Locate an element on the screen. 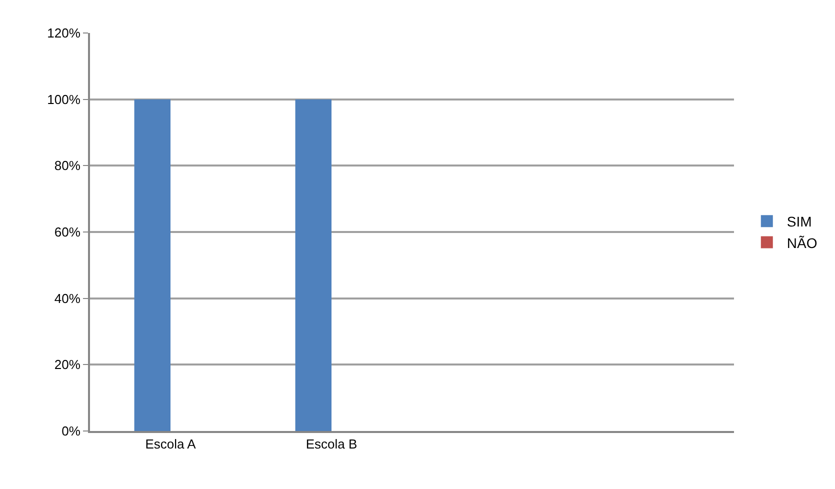  y-tick-label: 100% is located at coordinates (64, 99).